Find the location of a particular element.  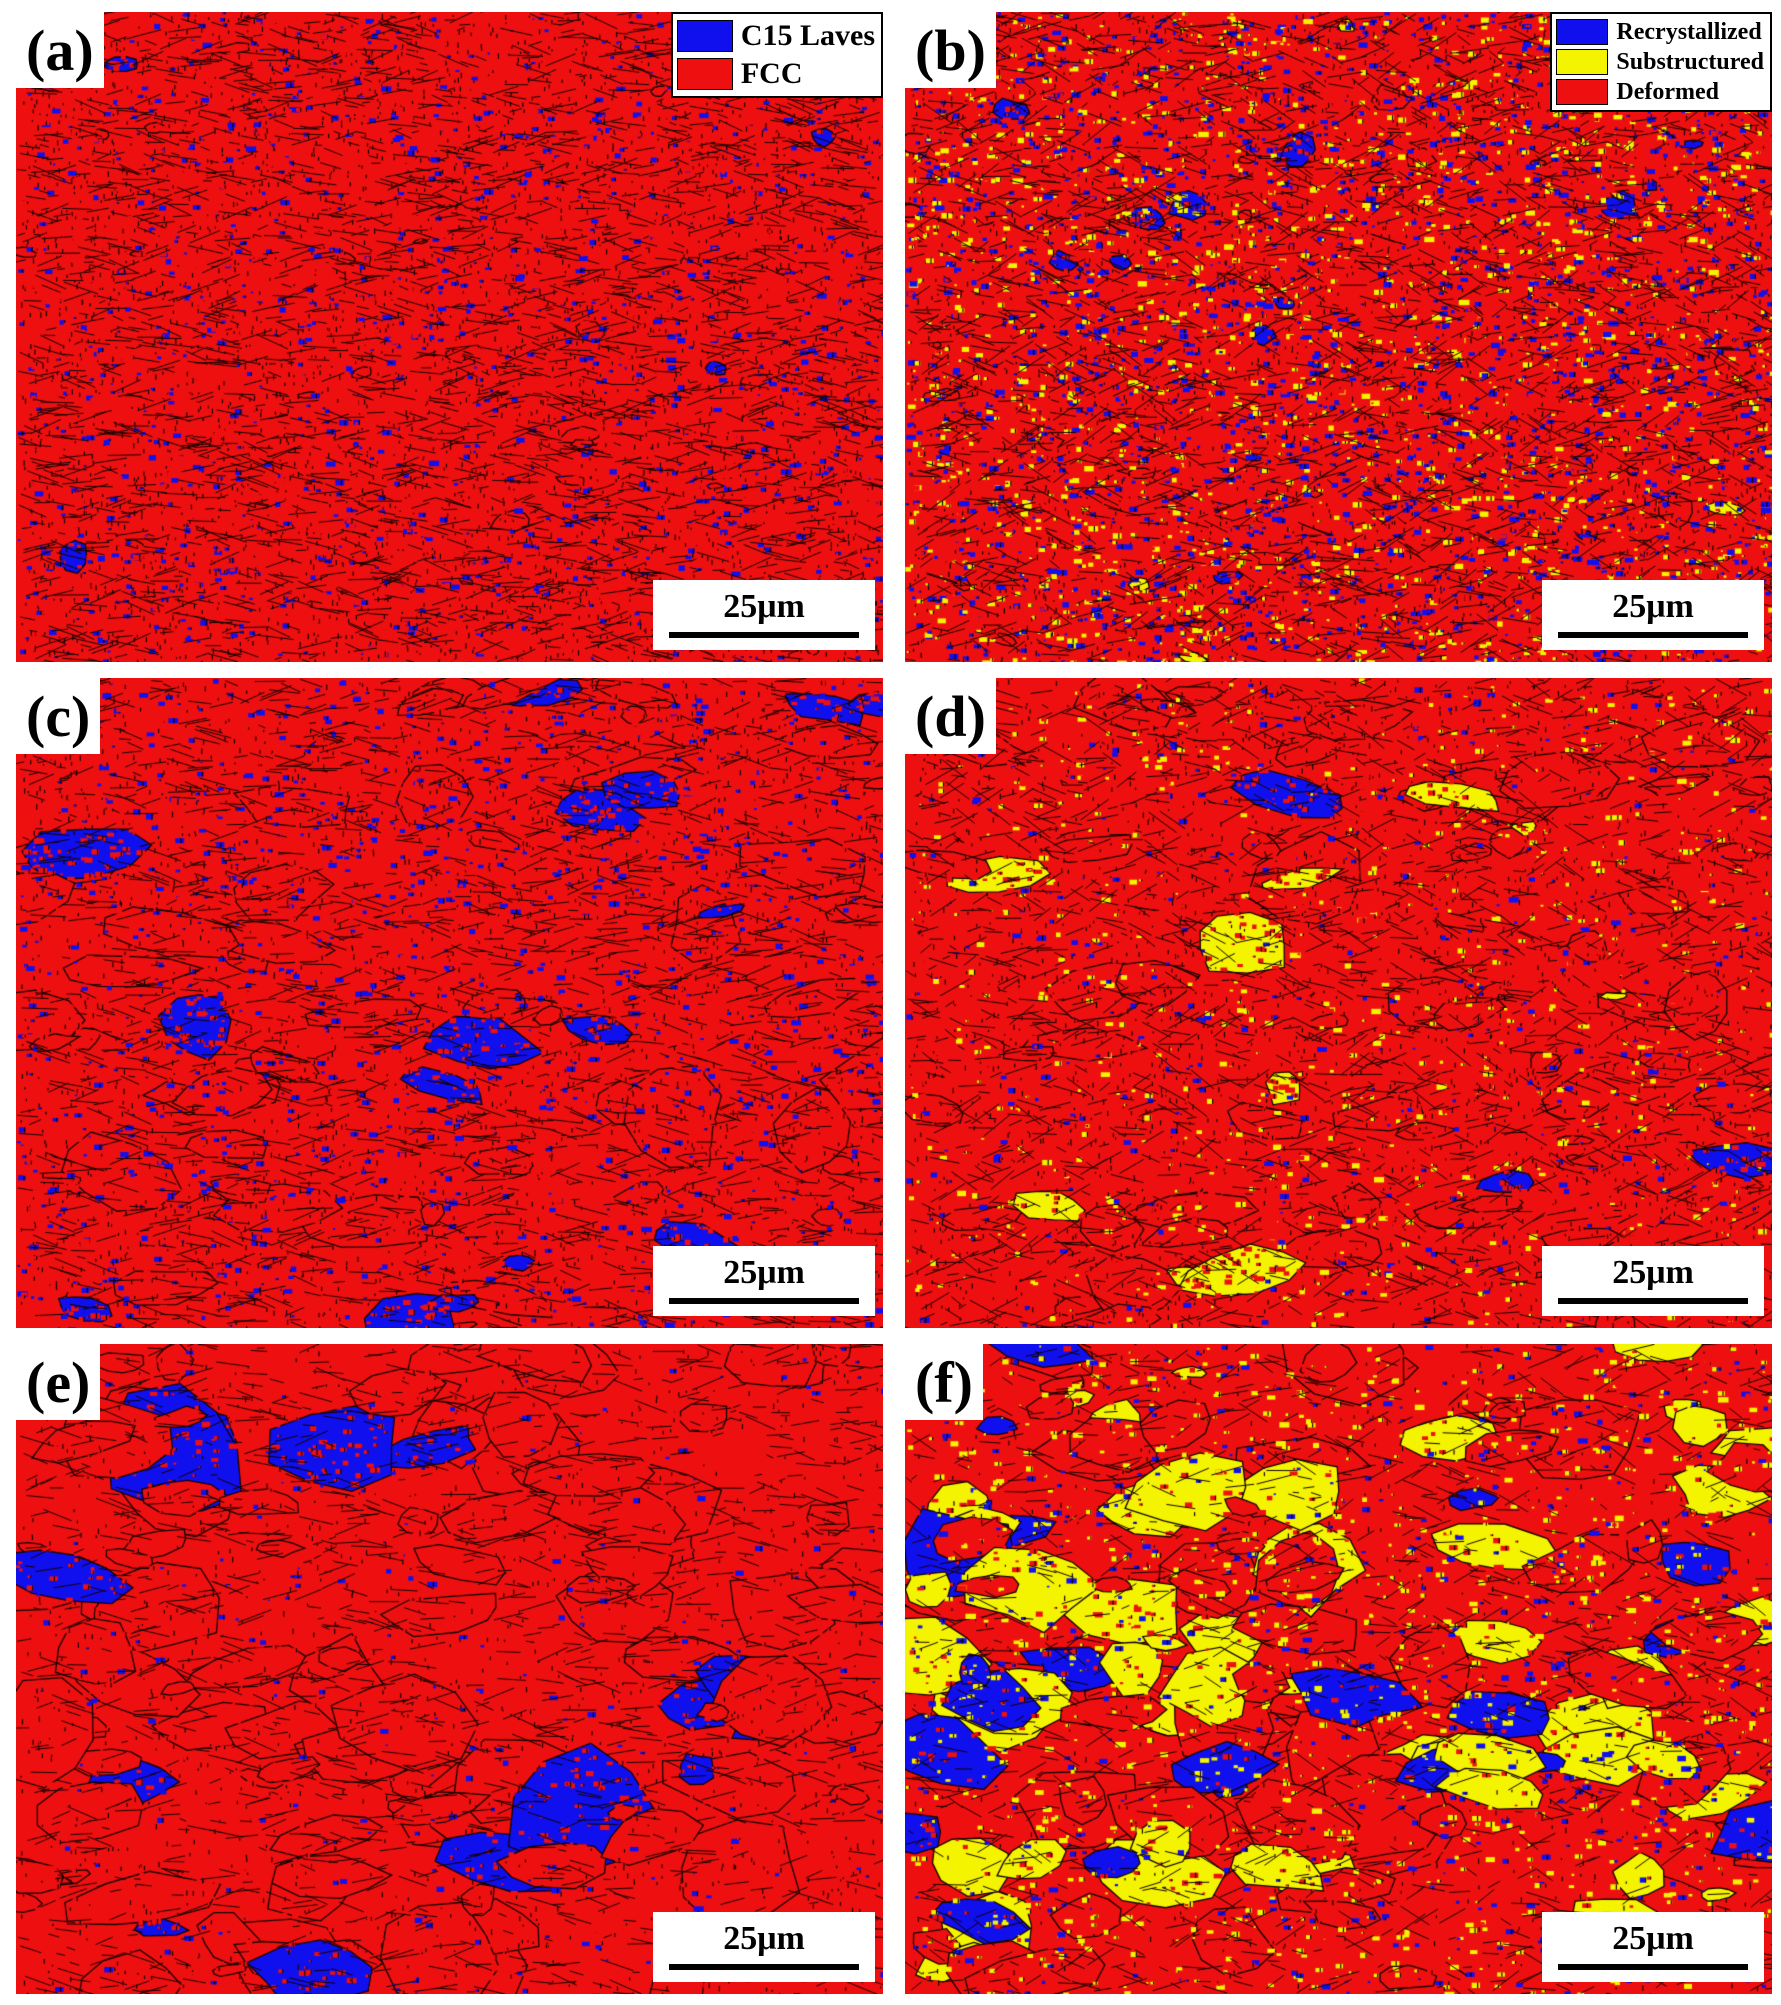

legend-item-c15-laves: C15 Laves is located at coordinates (775, 36).